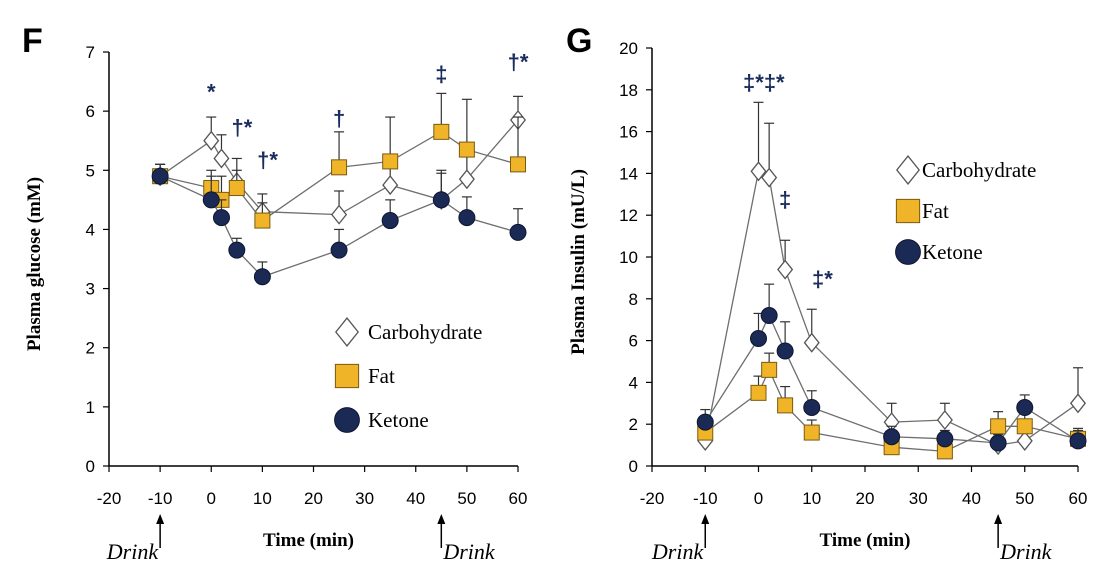 This screenshot has width=1118, height=585. What do you see at coordinates (90, 52) in the screenshot?
I see `y-tick-label: 7` at bounding box center [90, 52].